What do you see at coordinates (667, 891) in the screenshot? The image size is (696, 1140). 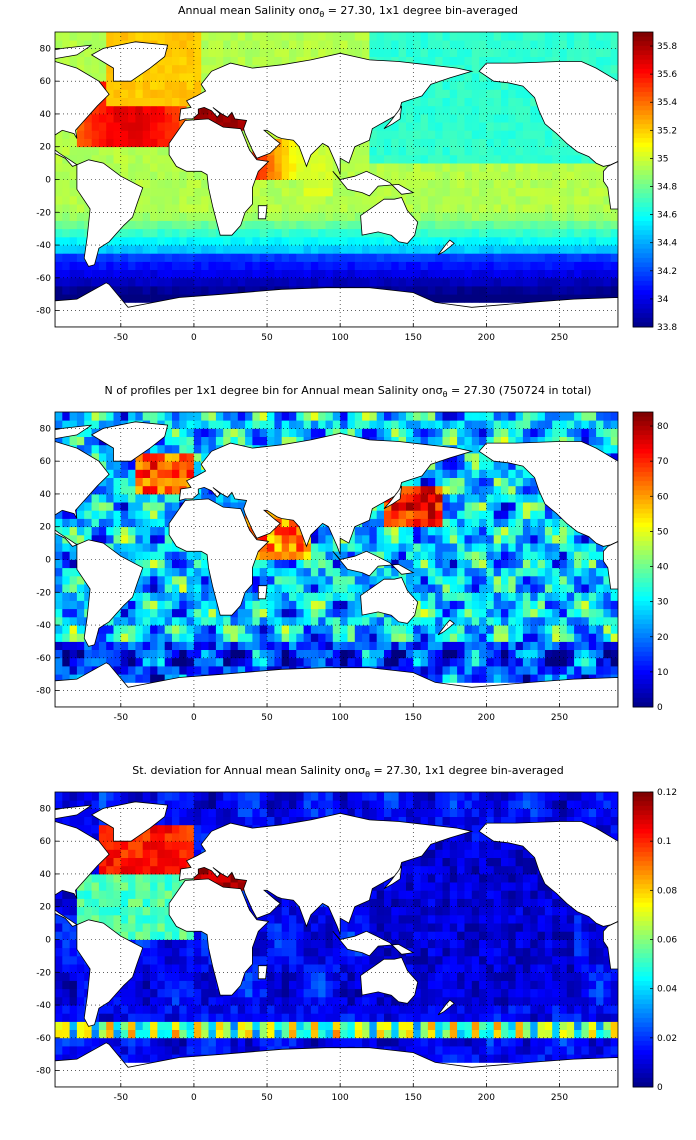 I see `colorbar-tick-label: 0.08` at bounding box center [667, 891].